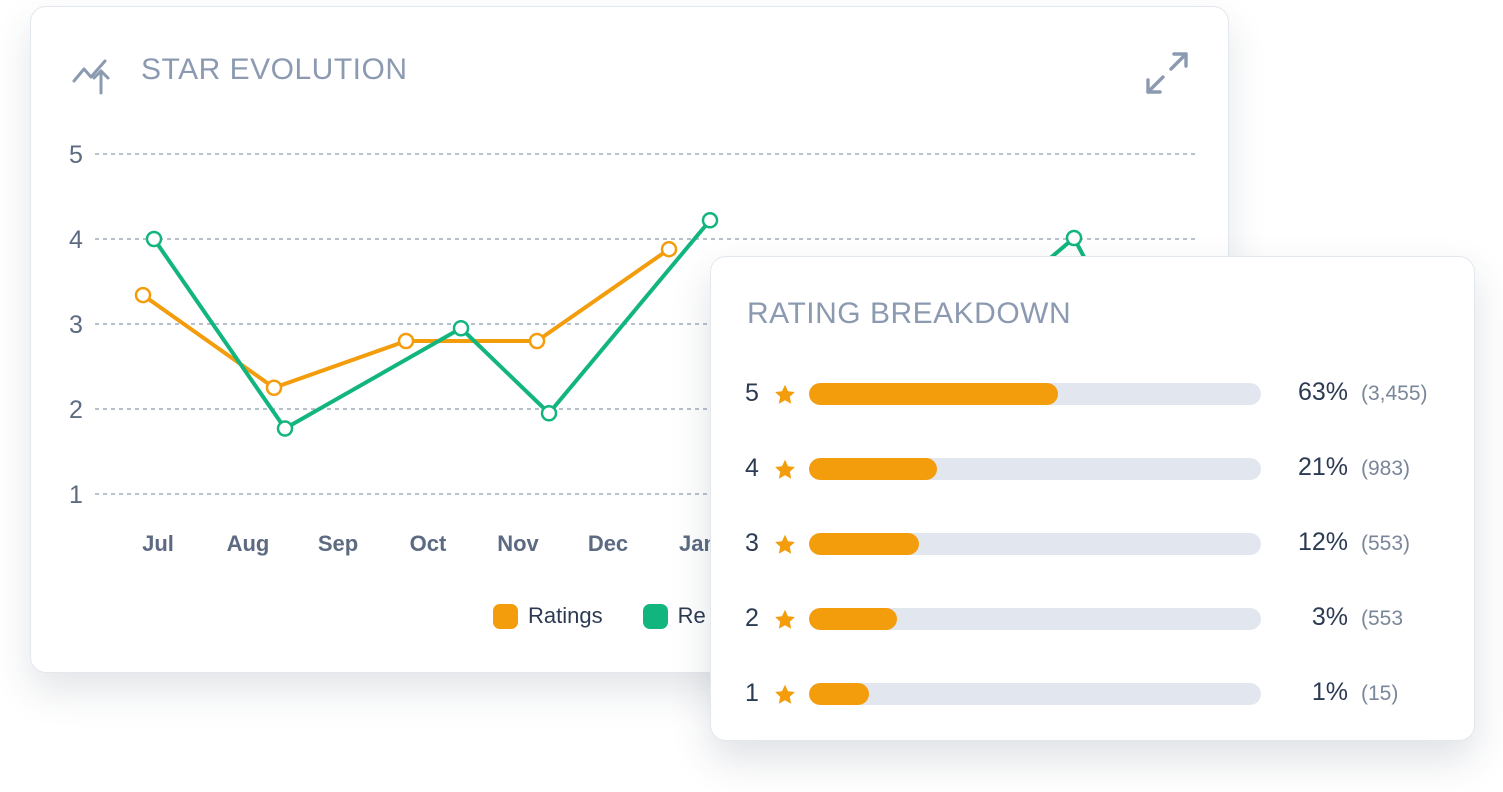 The width and height of the screenshot is (1503, 792). What do you see at coordinates (1380, 693) in the screenshot?
I see `rating-count: (15)` at bounding box center [1380, 693].